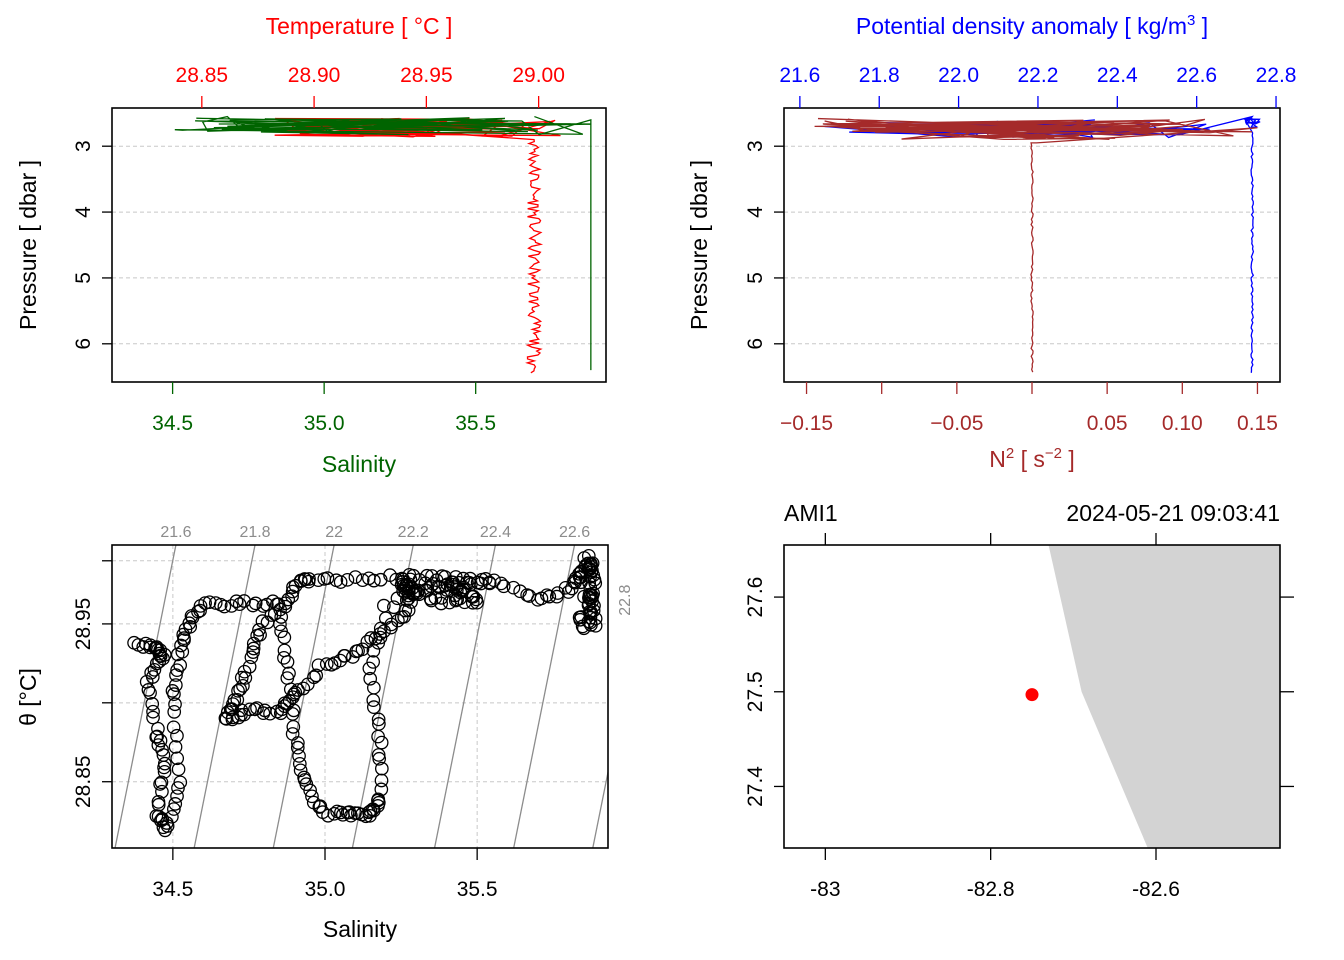 This screenshot has width=1344, height=960. I want to click on ts-salinity-title: Salinity, so click(360, 929).